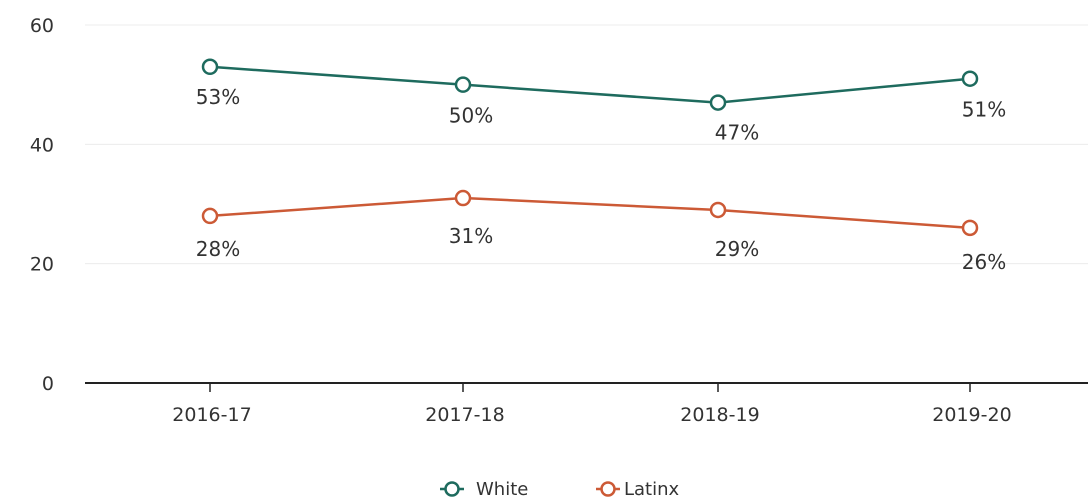  What do you see at coordinates (452, 489) in the screenshot?
I see `legend-marker-white` at bounding box center [452, 489].